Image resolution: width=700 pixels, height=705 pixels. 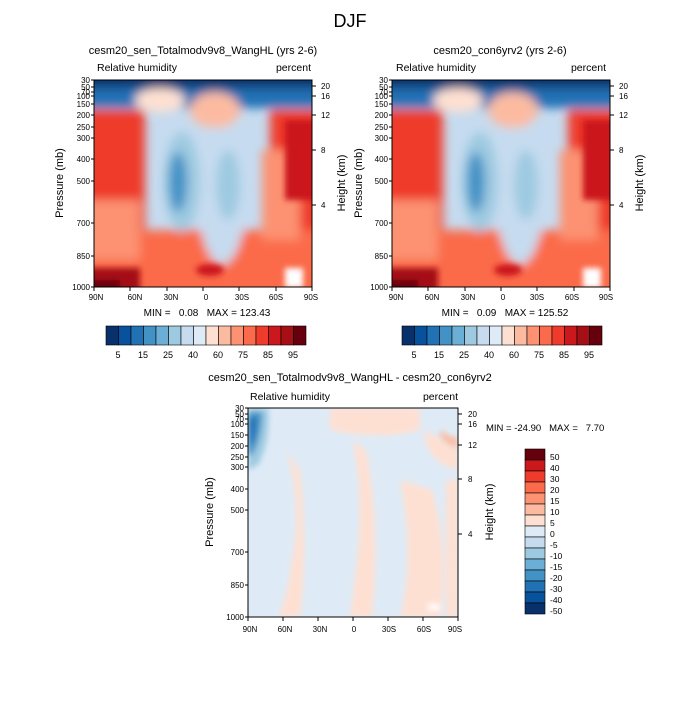 I want to click on panel-title: cesm20_con6yrv2 (yrs 2-6), so click(x=499, y=51).